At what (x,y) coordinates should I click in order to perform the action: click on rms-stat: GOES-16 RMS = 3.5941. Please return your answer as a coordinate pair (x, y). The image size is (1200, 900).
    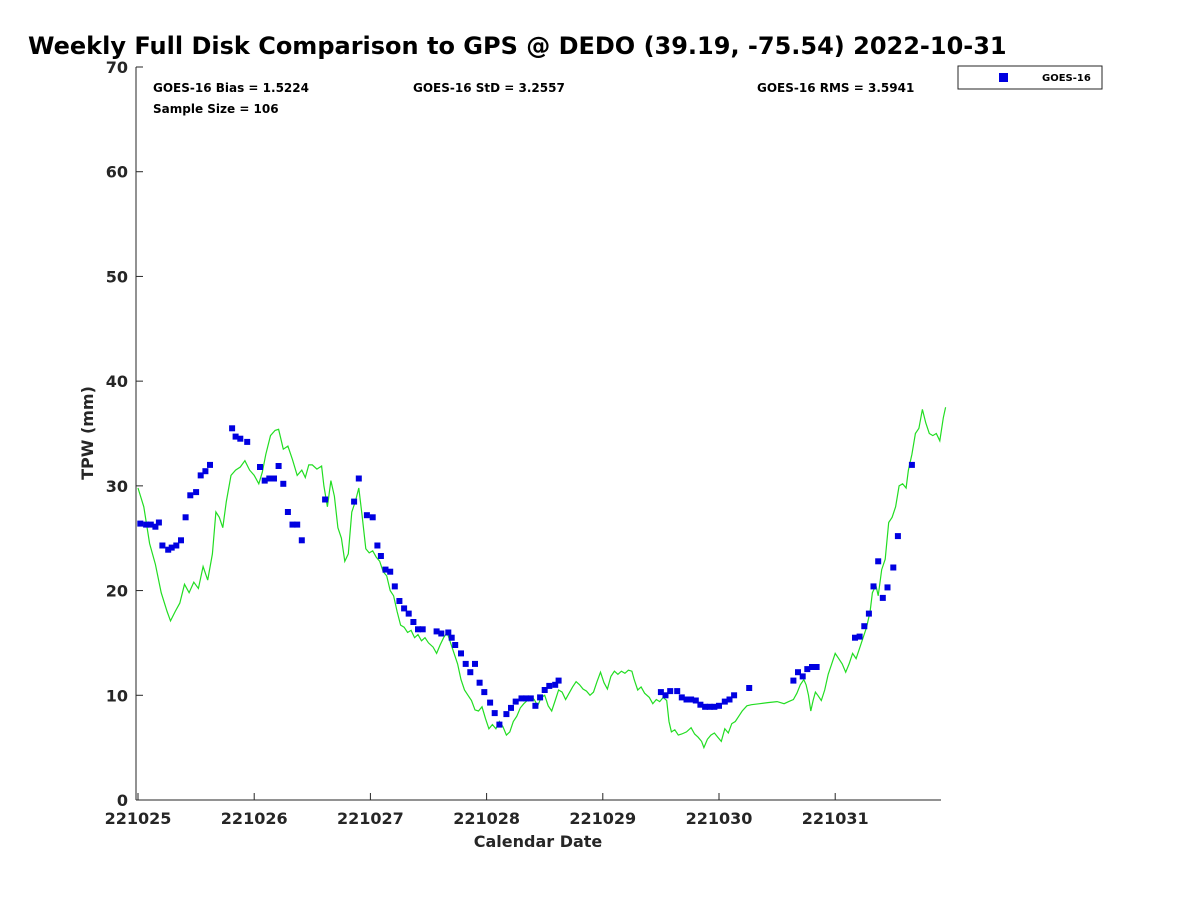
    Looking at the image, I should click on (835, 88).